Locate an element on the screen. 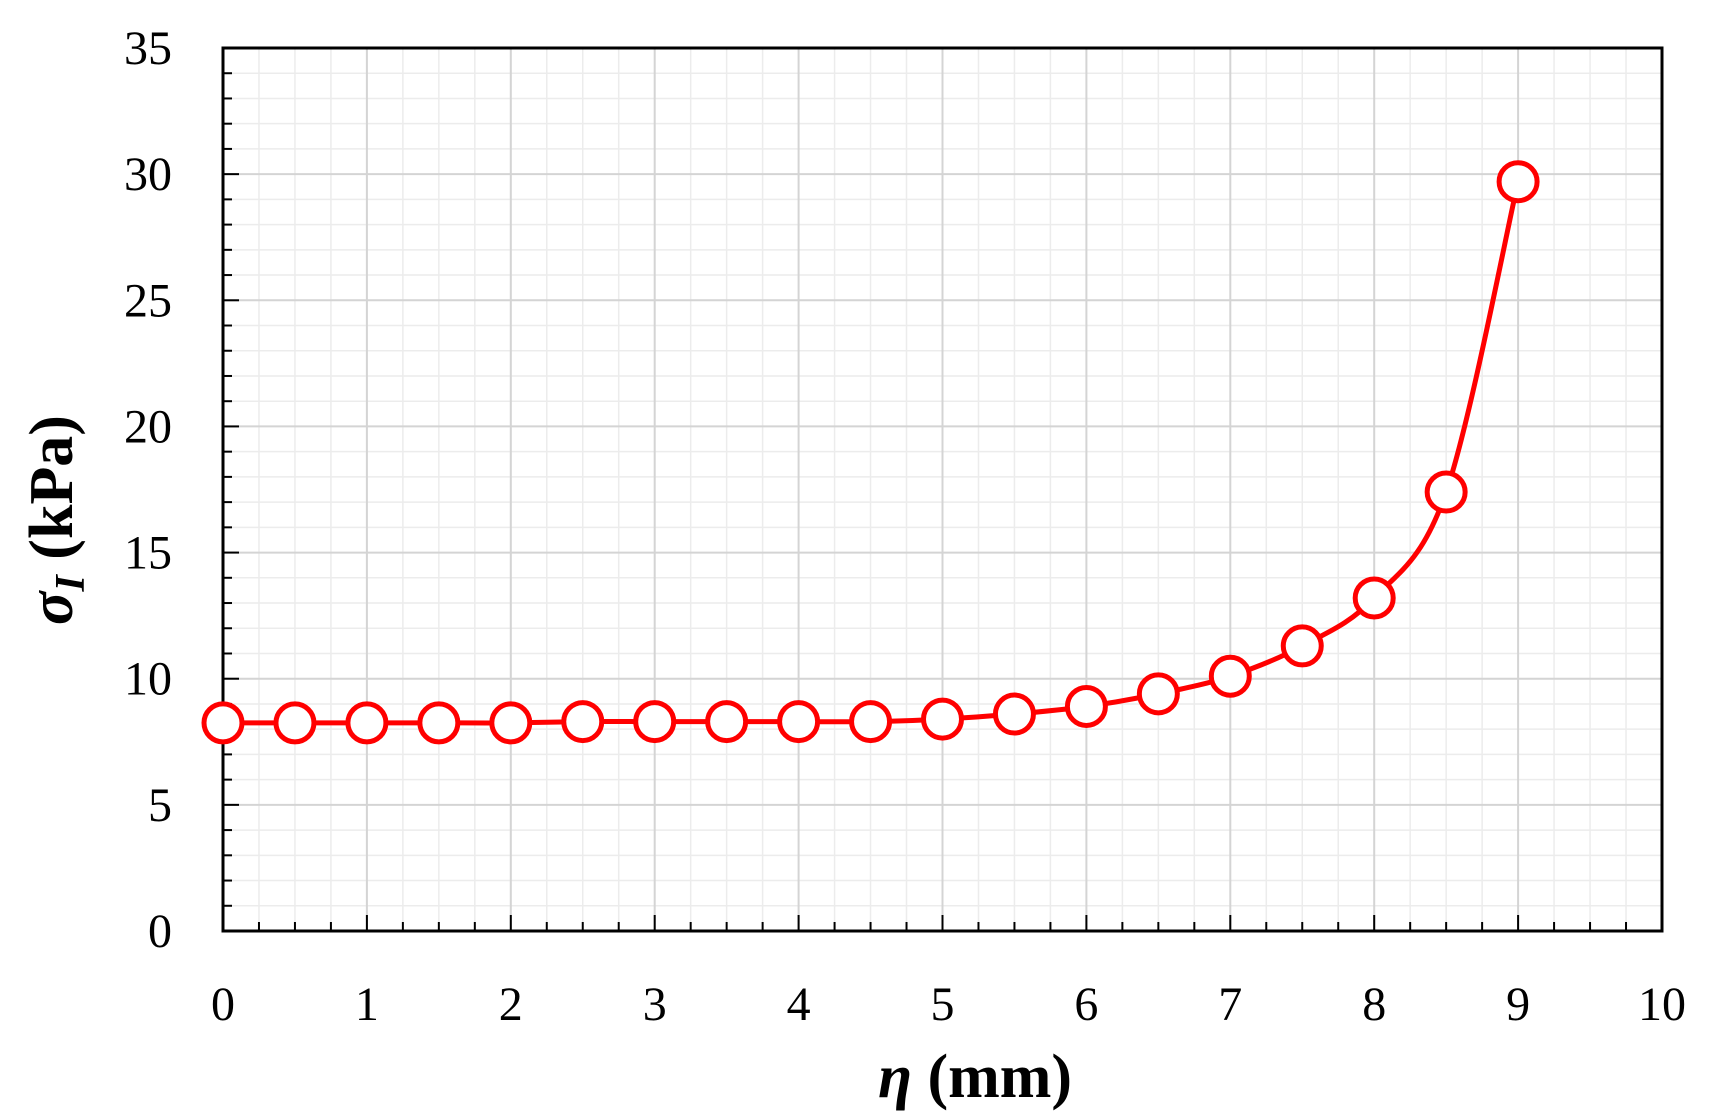  x-tick-label: 5 is located at coordinates (943, 1004).